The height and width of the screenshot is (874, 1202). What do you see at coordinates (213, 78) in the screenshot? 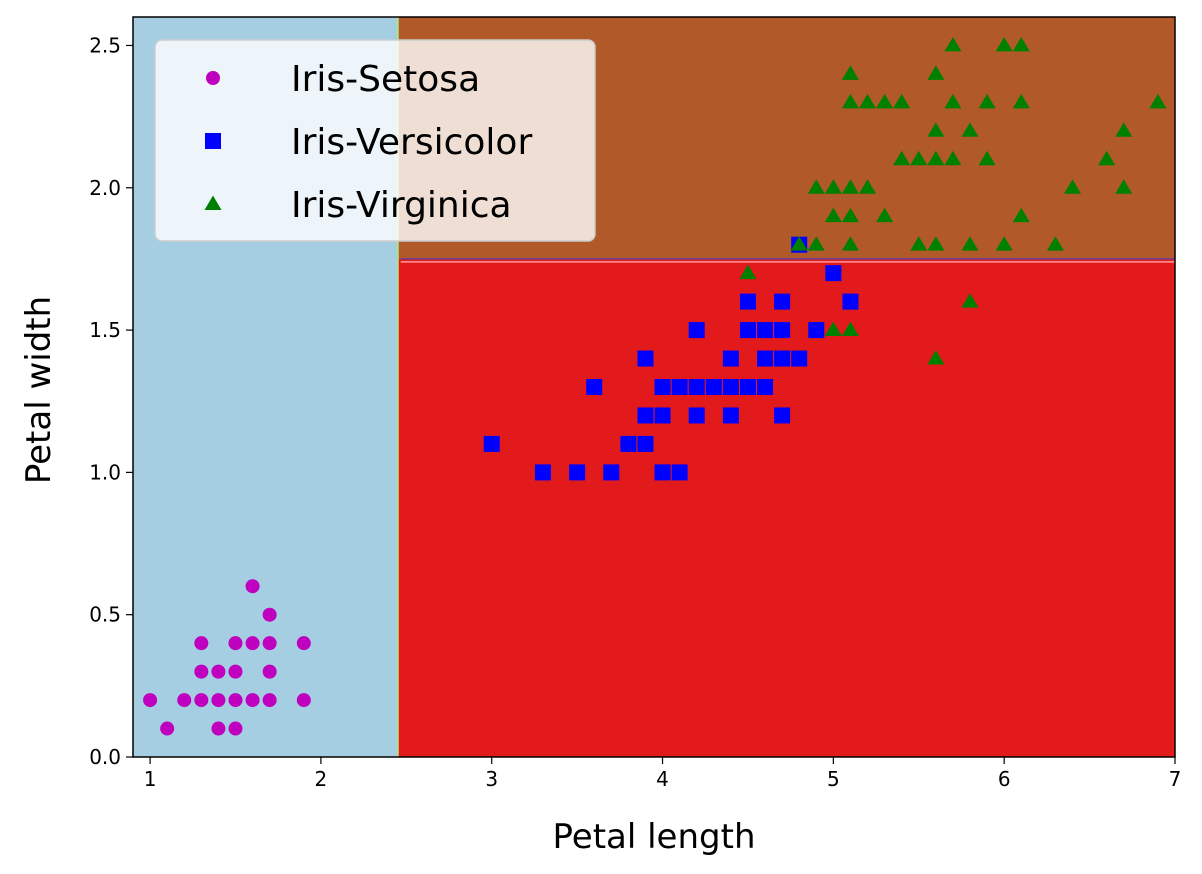
I see `legend-iris-setosa-marker` at bounding box center [213, 78].